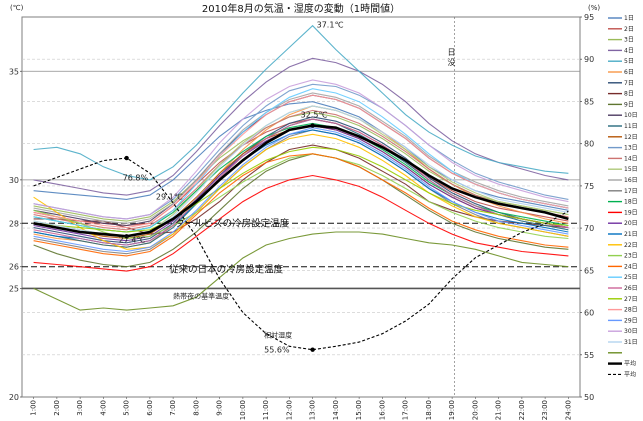 The width and height of the screenshot is (643, 421). I want to click on legend-label: 3日, so click(629, 40).